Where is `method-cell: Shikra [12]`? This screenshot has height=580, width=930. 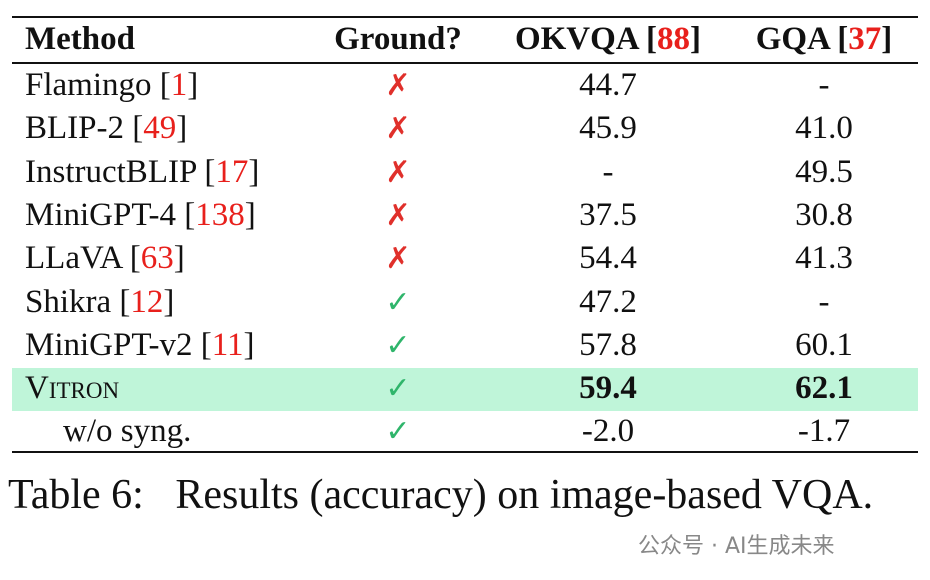 method-cell: Shikra [12] is located at coordinates (99, 302).